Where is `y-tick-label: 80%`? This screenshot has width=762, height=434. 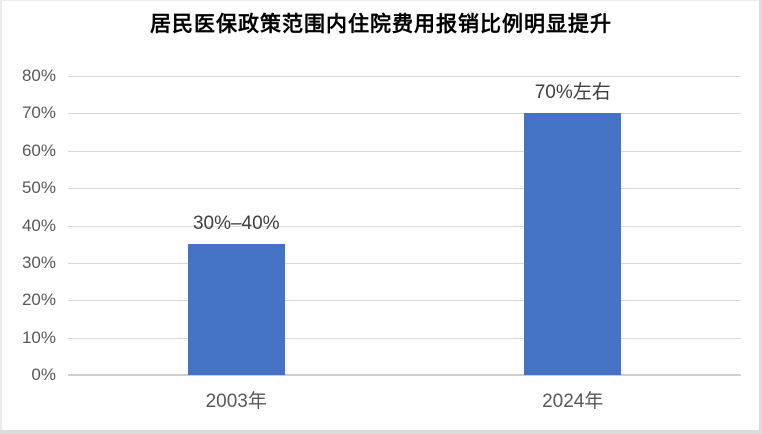 y-tick-label: 80% is located at coordinates (38, 75).